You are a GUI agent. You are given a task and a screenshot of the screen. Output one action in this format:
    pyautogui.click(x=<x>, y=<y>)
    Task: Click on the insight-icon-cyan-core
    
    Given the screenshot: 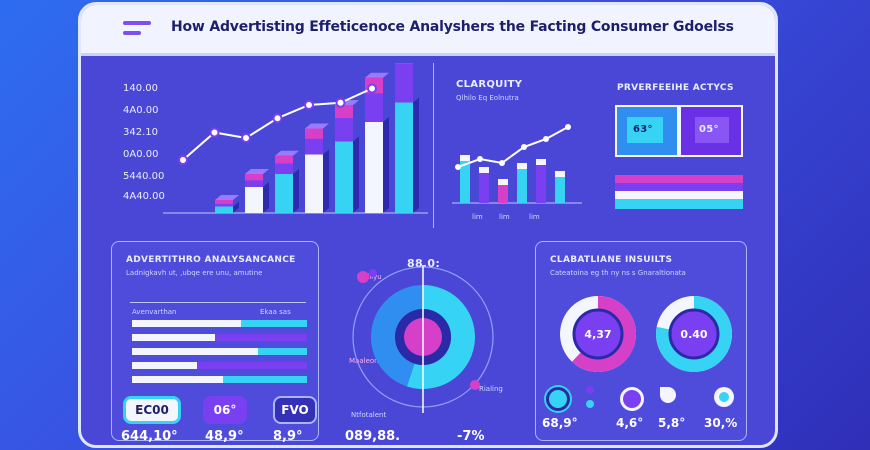 What is the action you would take?
    pyautogui.click(x=724, y=397)
    